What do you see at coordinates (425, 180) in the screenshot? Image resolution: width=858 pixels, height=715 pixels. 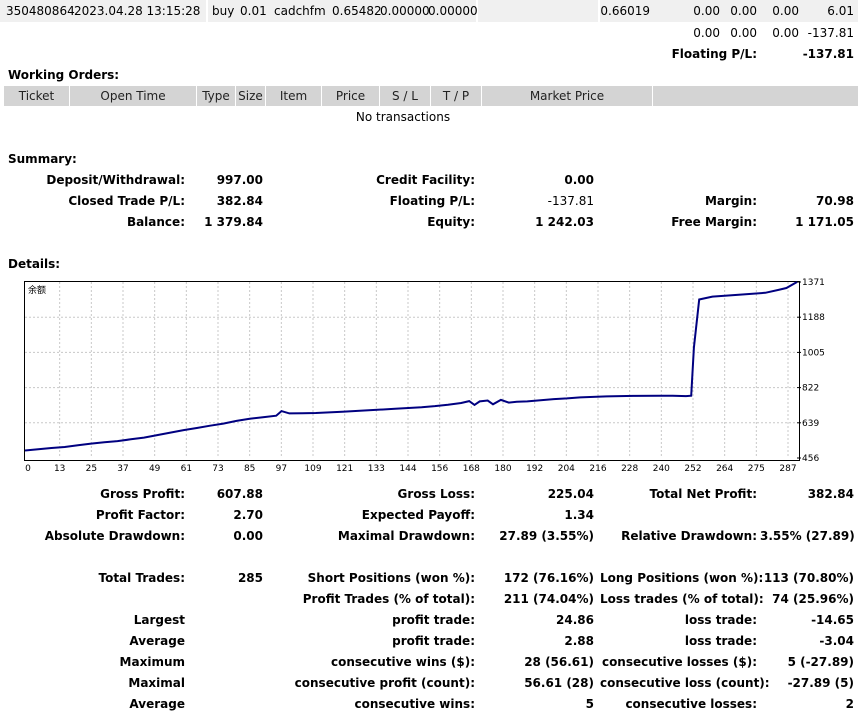 I see `credit-label: Credit Facility:` at bounding box center [425, 180].